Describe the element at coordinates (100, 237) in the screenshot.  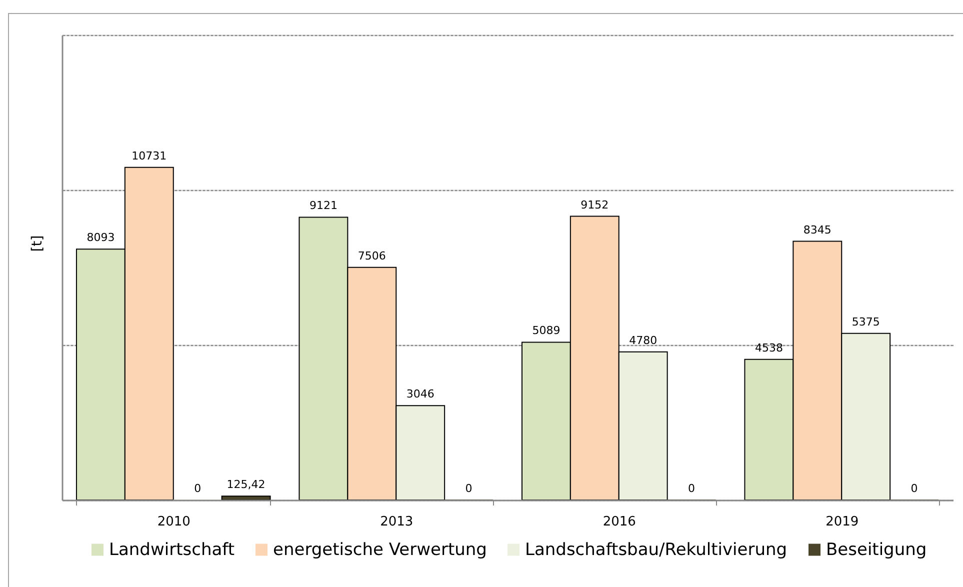
I see `data-label: 8093` at that location.